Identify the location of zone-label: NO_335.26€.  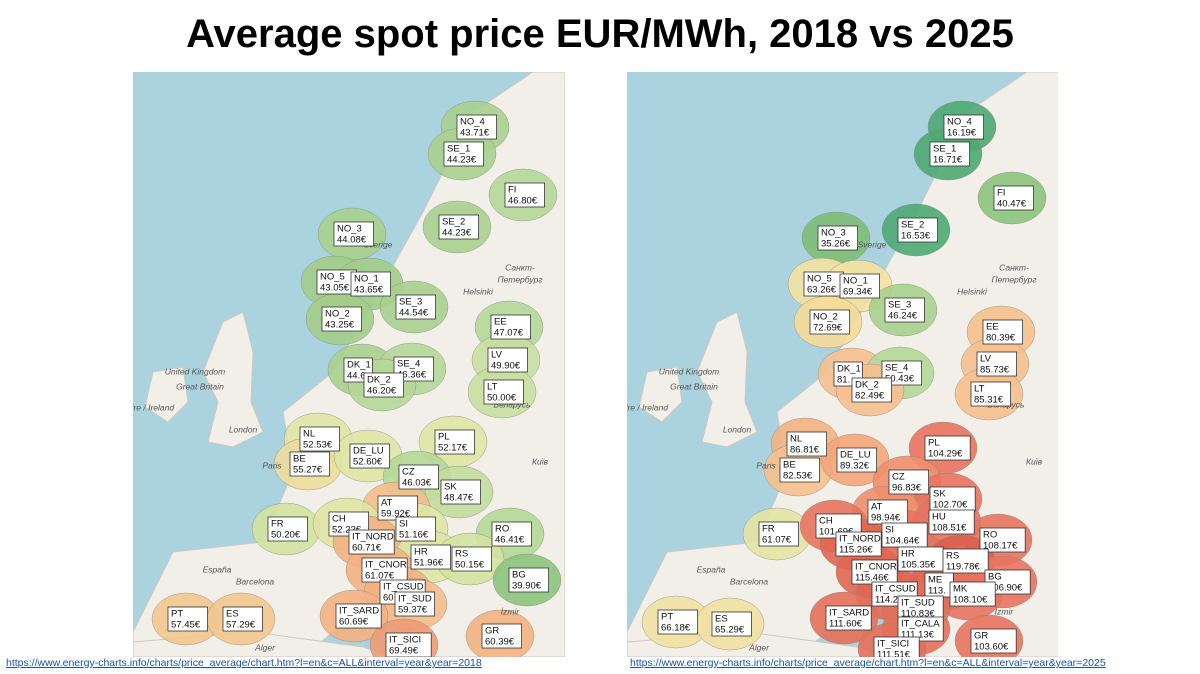
(837, 238).